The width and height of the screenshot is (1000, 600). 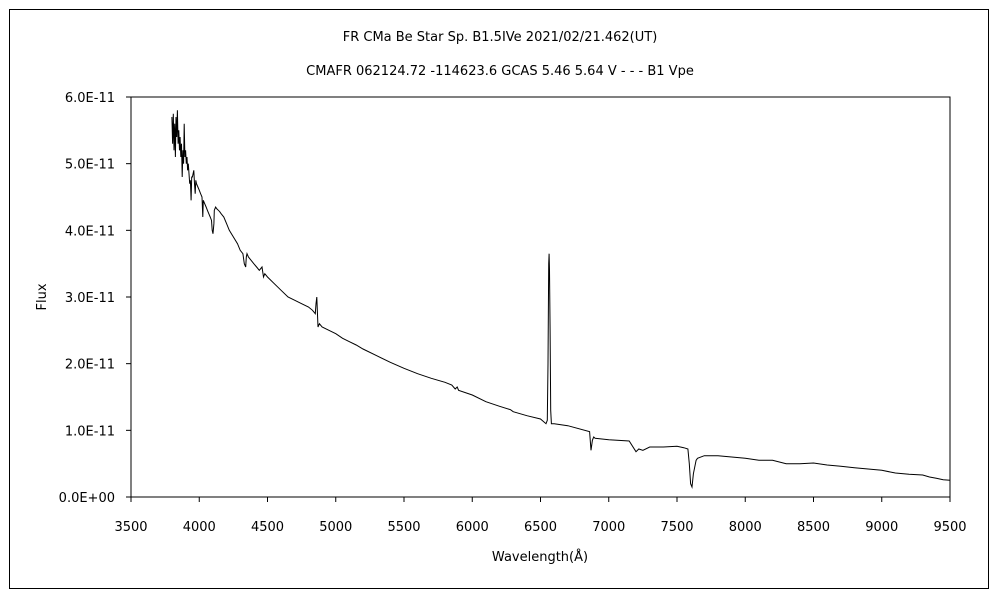 I want to click on x-tick-label: 7000, so click(x=608, y=527).